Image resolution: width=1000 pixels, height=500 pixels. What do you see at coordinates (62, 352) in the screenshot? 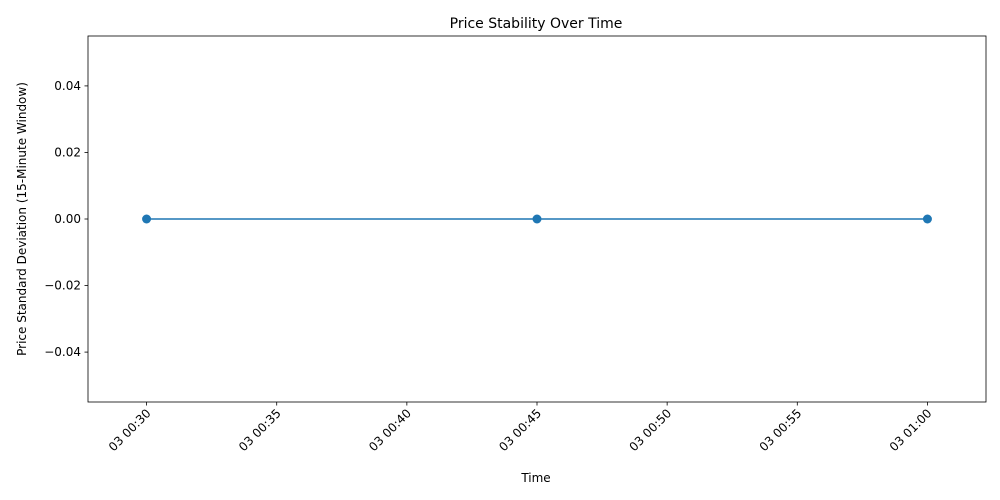
I see `y-tick-label: −0.04` at bounding box center [62, 352].